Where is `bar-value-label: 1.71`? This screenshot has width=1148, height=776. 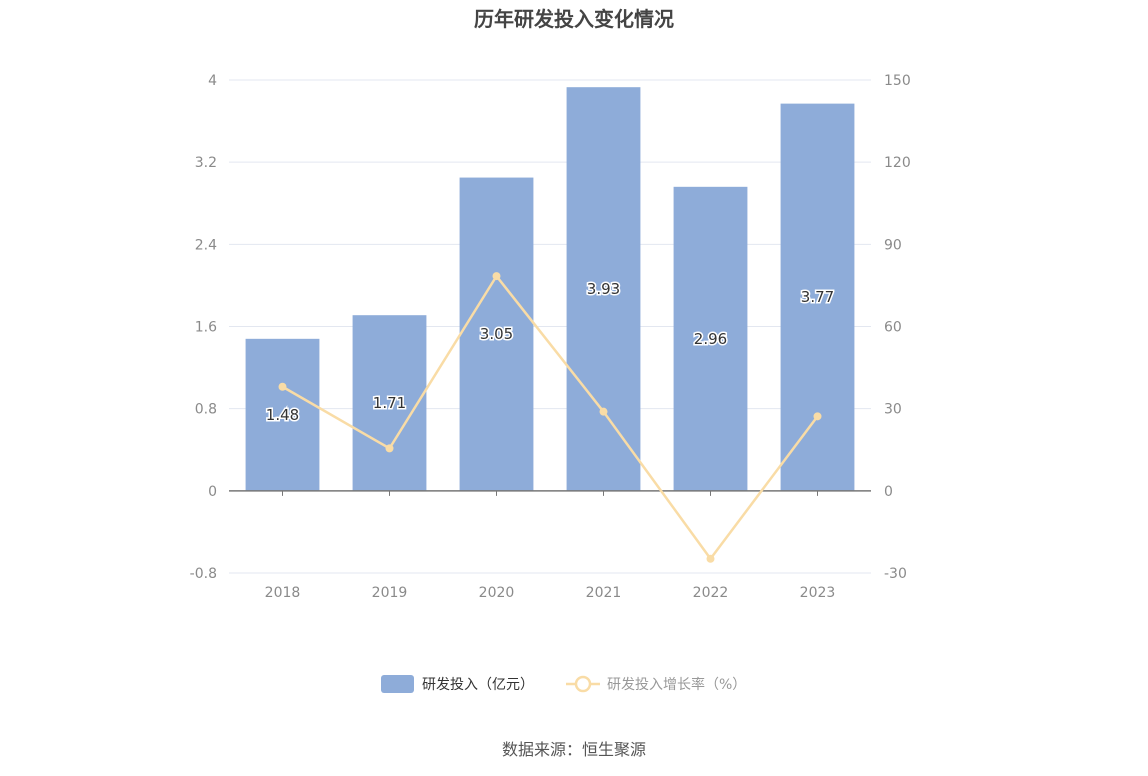 bar-value-label: 1.71 is located at coordinates (389, 403).